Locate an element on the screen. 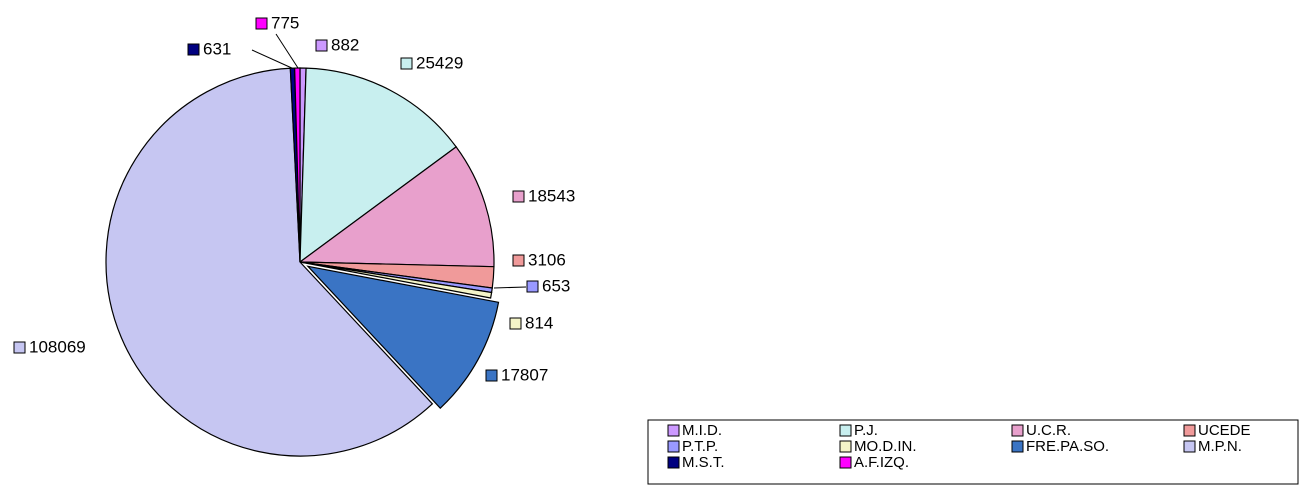 This screenshot has width=1299, height=485. legend-label: P.T.P. is located at coordinates (700, 446).